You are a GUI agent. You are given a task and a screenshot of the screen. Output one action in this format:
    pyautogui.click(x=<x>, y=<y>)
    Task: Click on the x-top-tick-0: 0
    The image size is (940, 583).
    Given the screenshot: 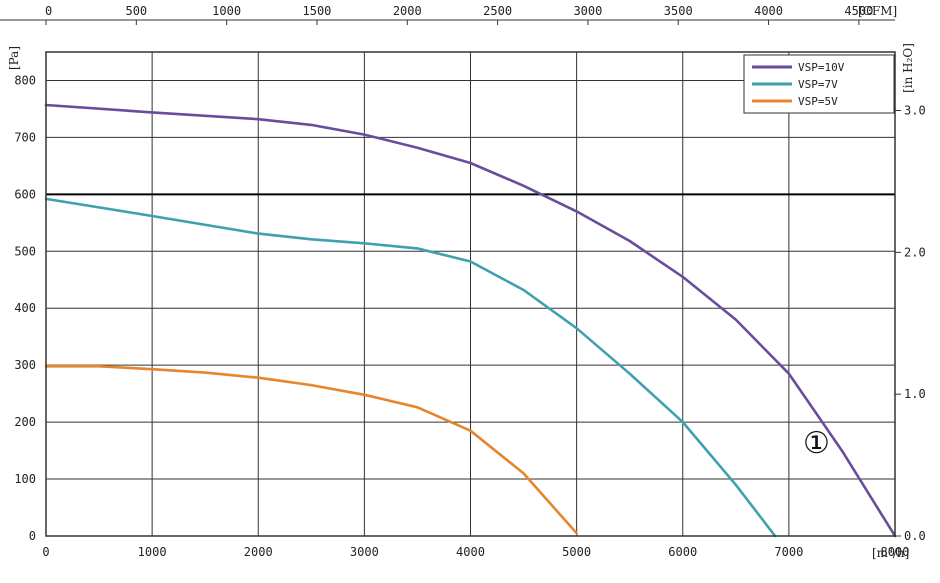 What is the action you would take?
    pyautogui.click(x=48, y=11)
    